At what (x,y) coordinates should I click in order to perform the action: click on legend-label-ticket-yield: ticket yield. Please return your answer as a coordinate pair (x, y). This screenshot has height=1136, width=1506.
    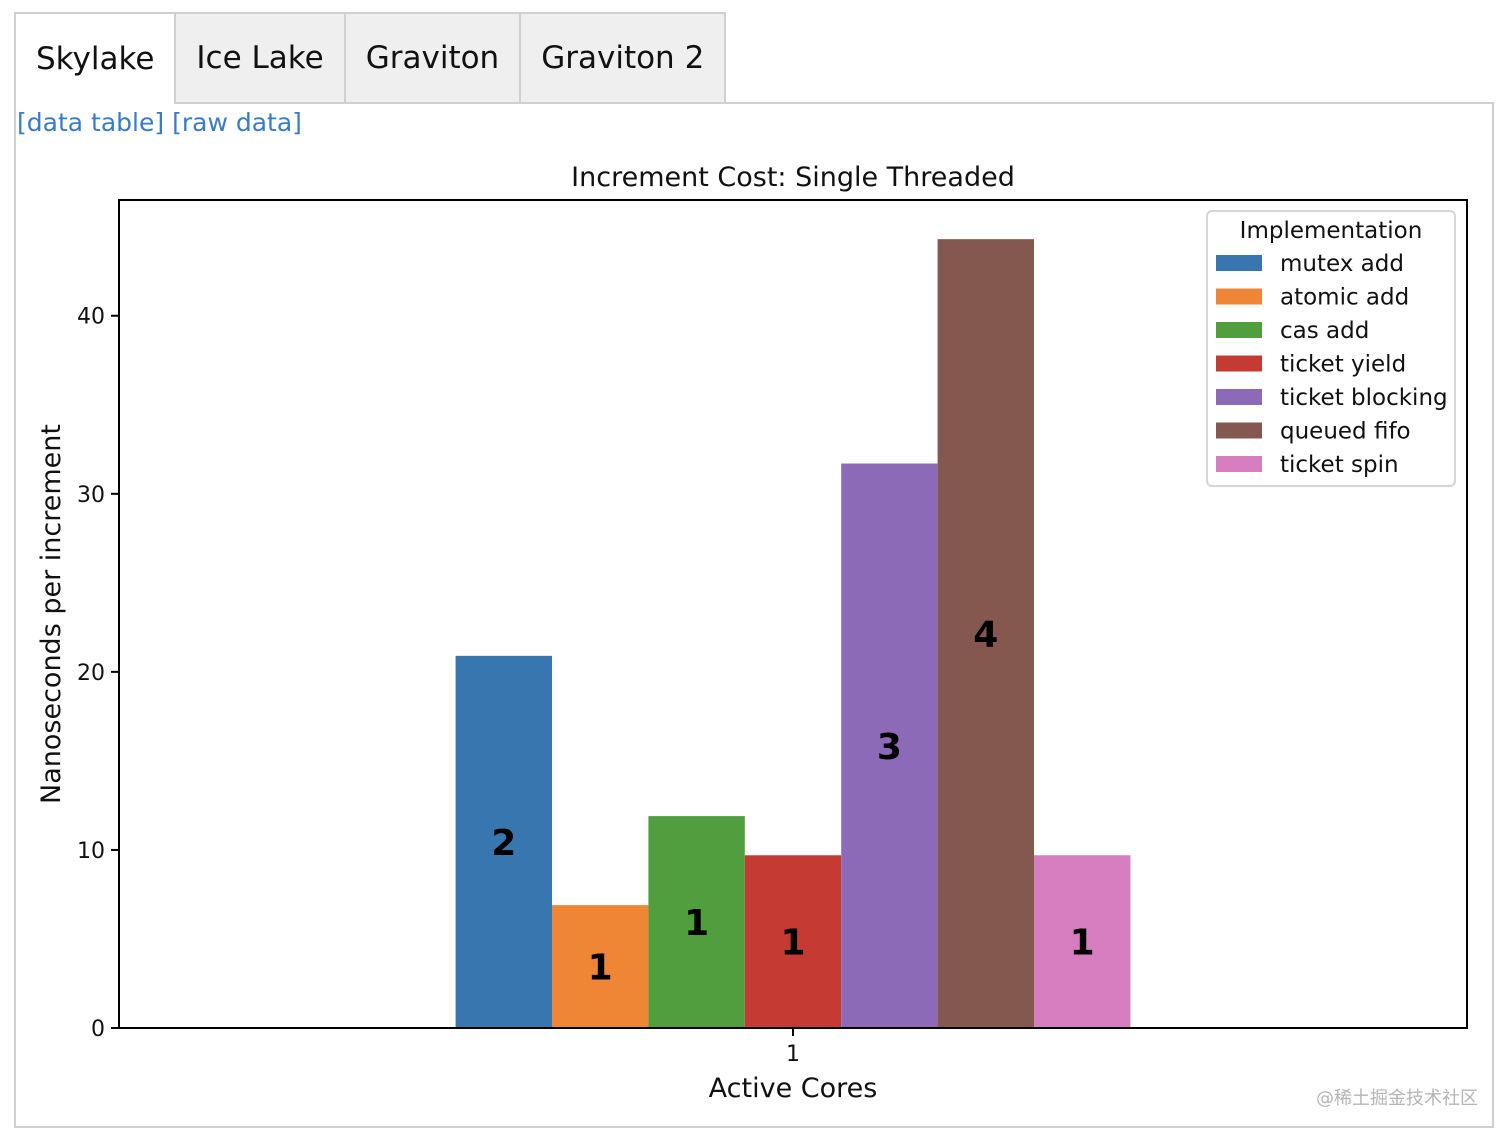
    Looking at the image, I should click on (1343, 365).